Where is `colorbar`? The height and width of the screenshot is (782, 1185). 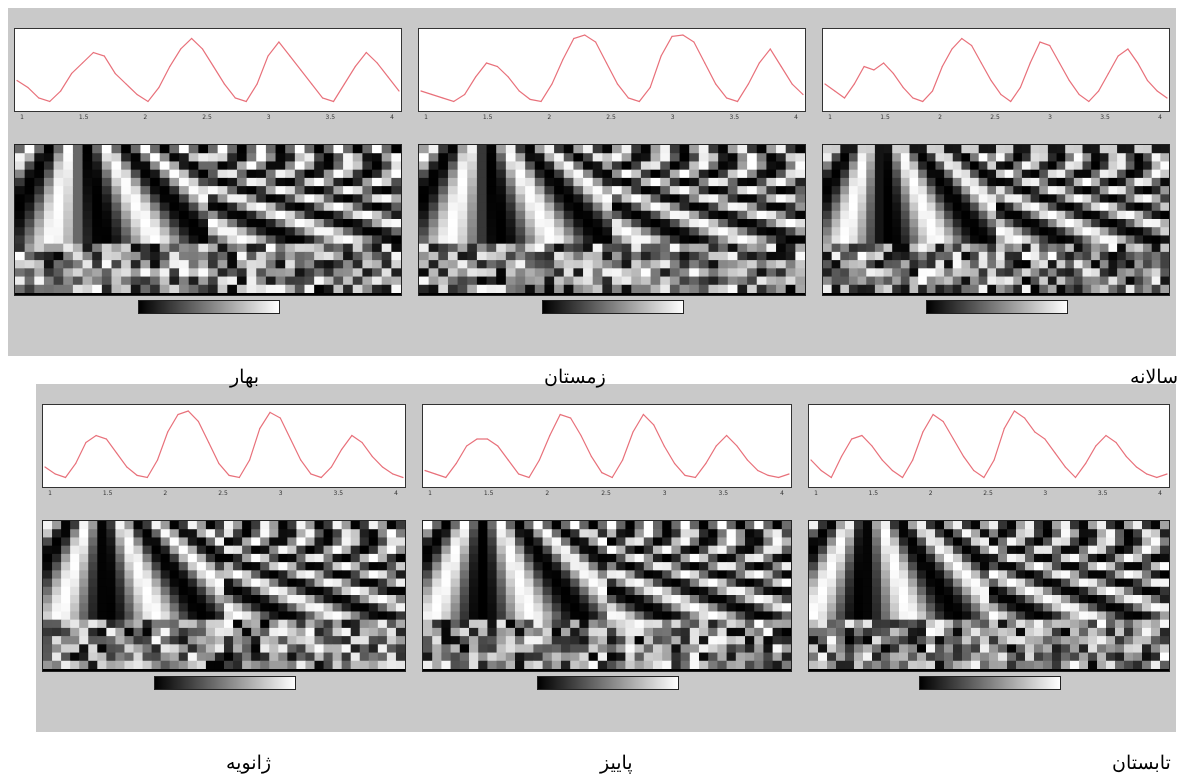
colorbar is located at coordinates (209, 307).